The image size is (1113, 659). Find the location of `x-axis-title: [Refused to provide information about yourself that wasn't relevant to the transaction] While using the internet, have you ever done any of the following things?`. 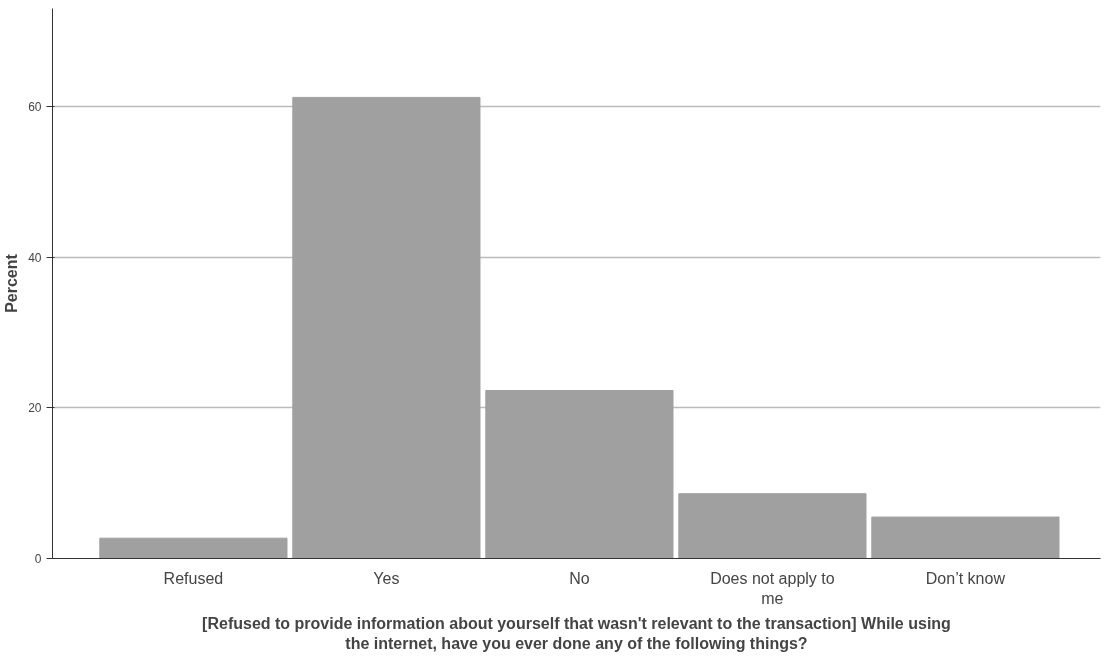

x-axis-title: [Refused to provide information about yourself that wasn't relevant to the transaction] While using the internet, have you ever done any of the following things? is located at coordinates (576, 633).